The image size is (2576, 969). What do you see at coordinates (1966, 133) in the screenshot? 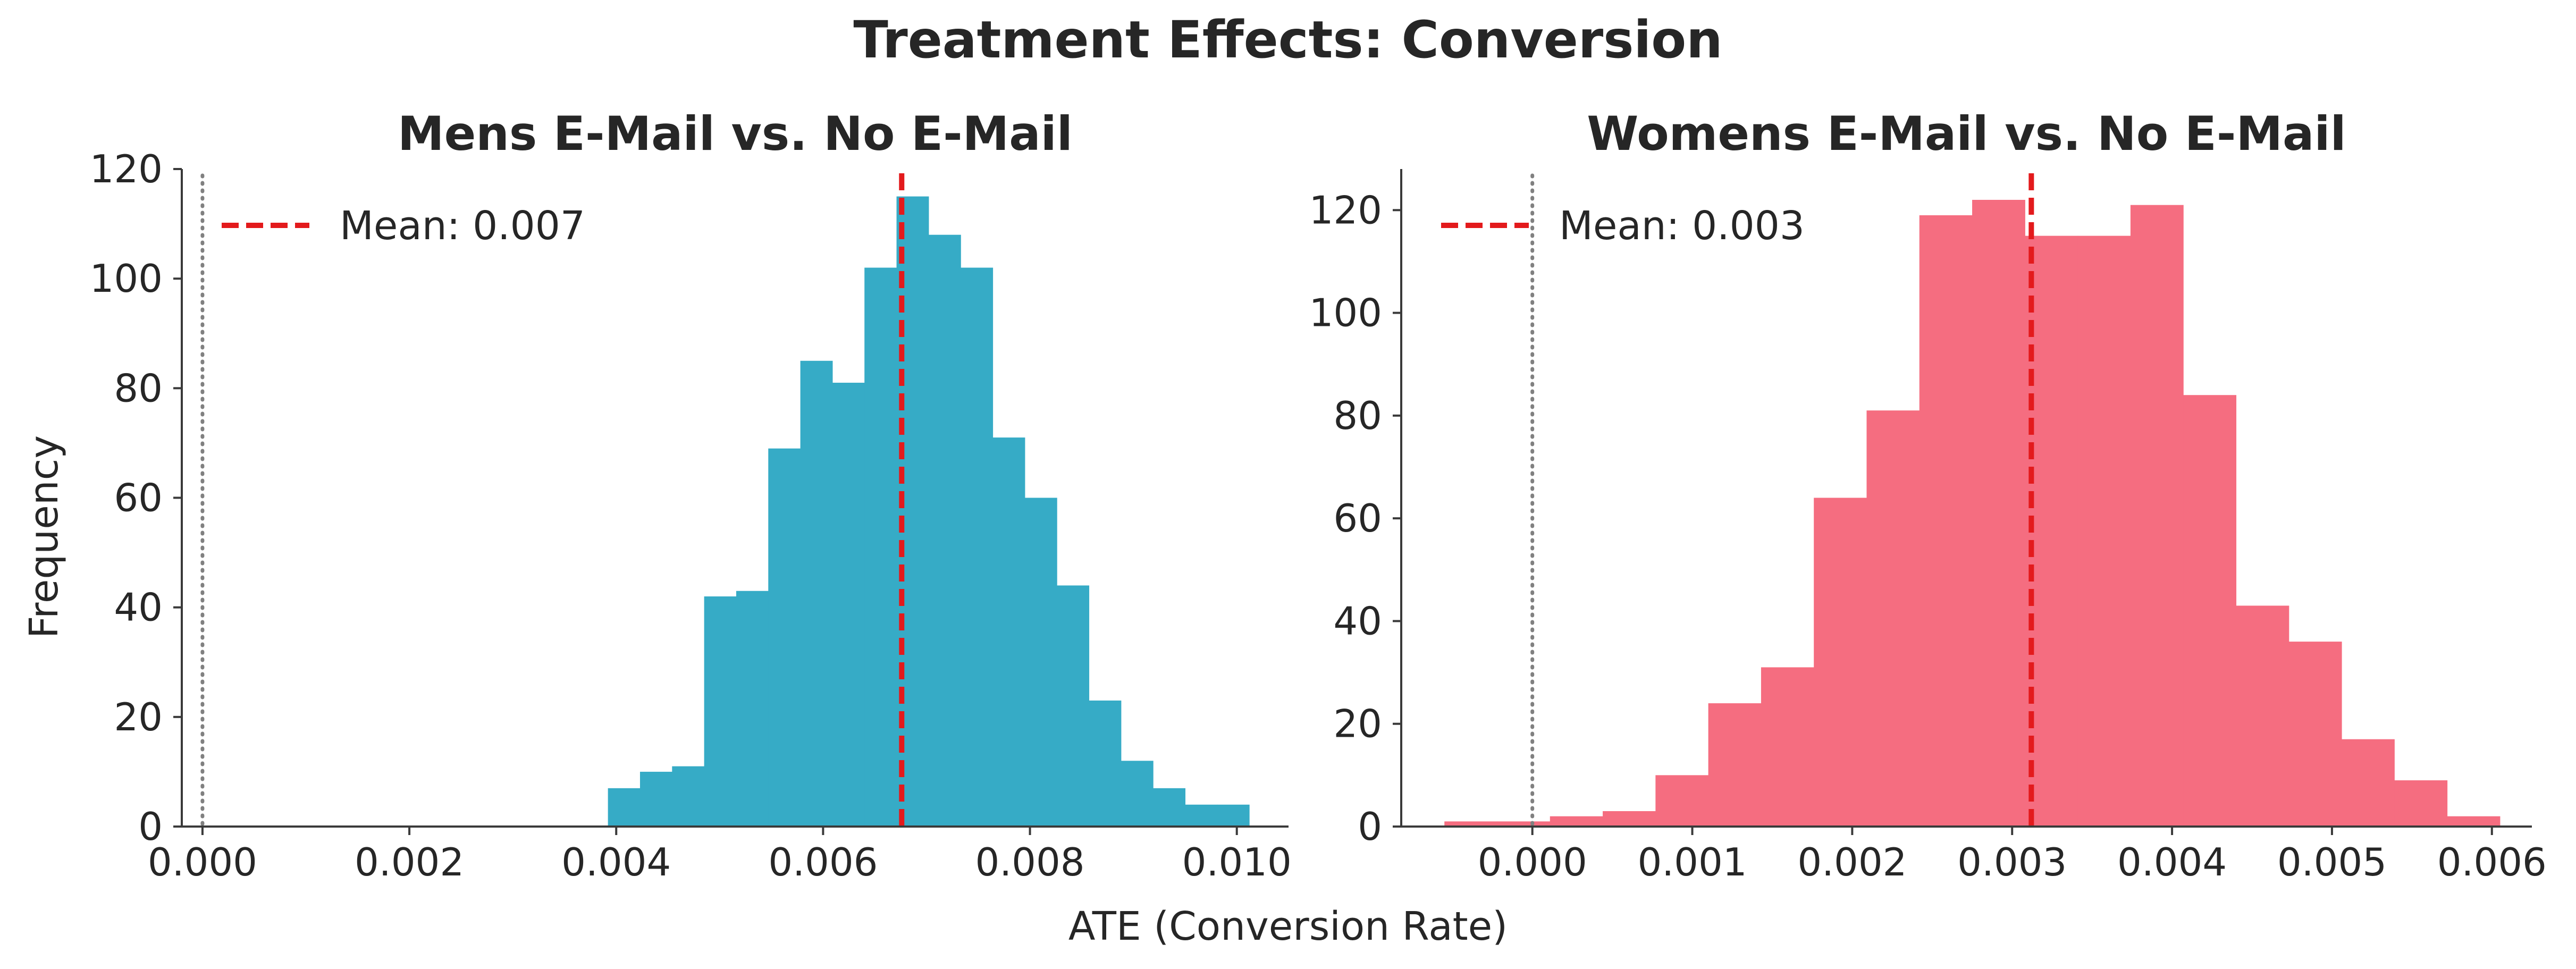
I see `panel-title: Womens E-Mail vs. No E-Mail` at bounding box center [1966, 133].